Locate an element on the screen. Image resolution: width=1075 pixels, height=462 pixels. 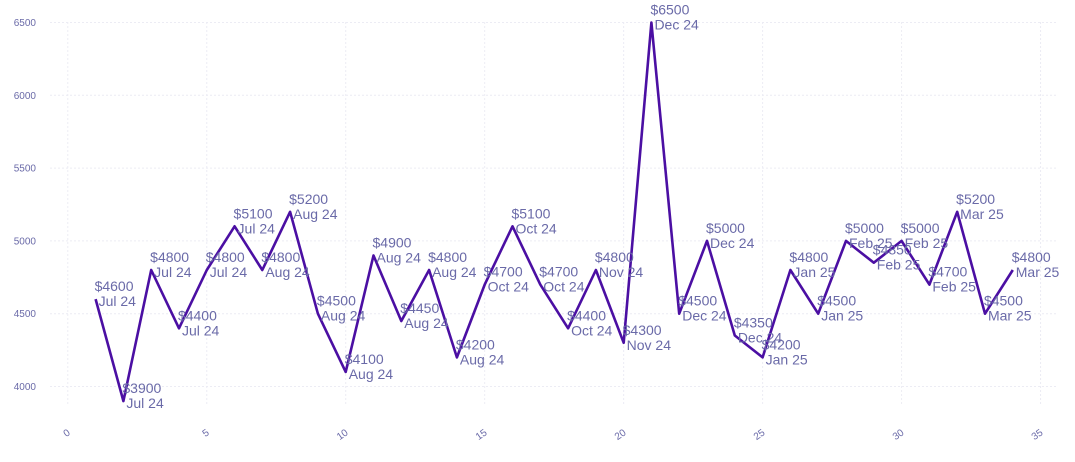
price-label: $4850 is located at coordinates (892, 250).